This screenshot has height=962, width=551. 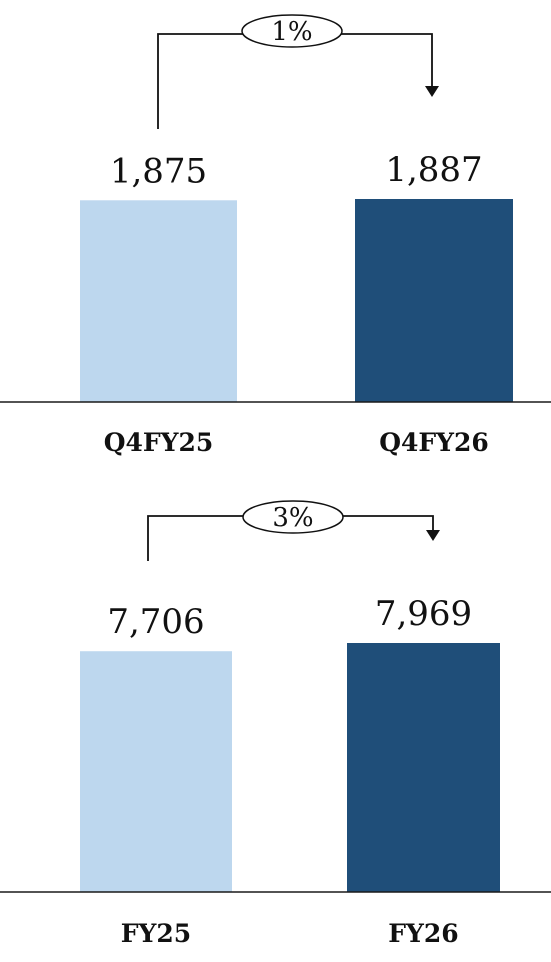 What do you see at coordinates (295, 81) in the screenshot?
I see `change-bracket` at bounding box center [295, 81].